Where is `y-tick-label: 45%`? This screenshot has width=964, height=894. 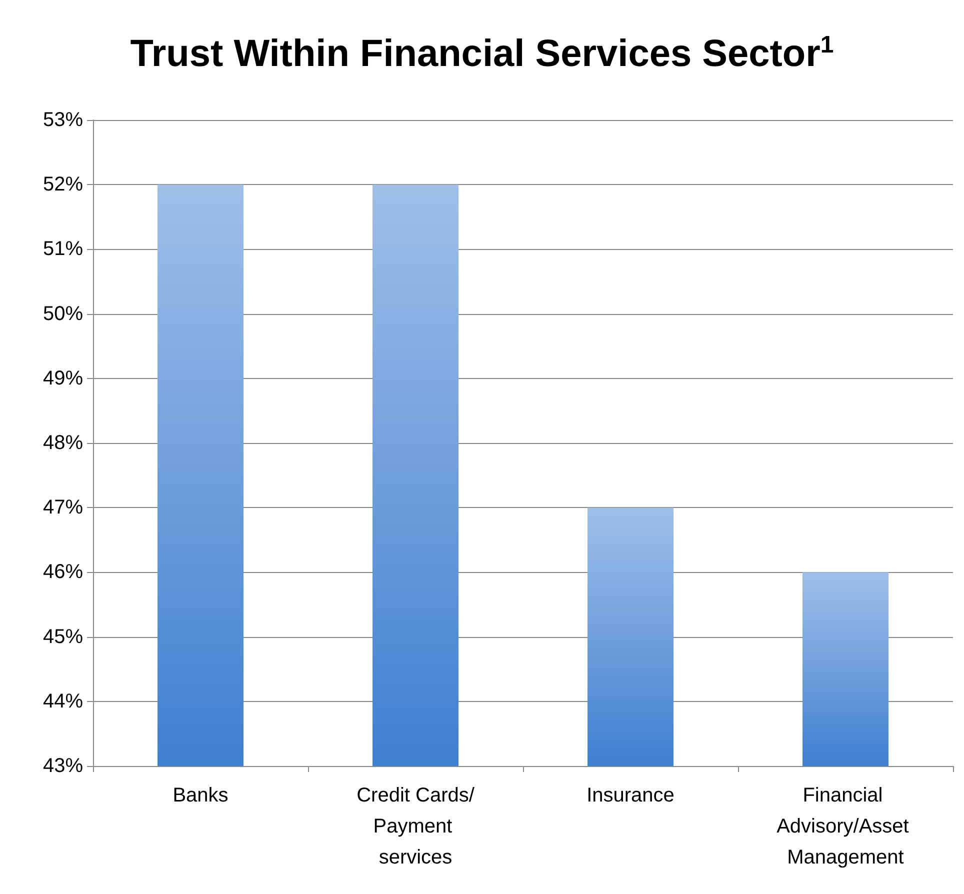 y-tick-label: 45% is located at coordinates (63, 637).